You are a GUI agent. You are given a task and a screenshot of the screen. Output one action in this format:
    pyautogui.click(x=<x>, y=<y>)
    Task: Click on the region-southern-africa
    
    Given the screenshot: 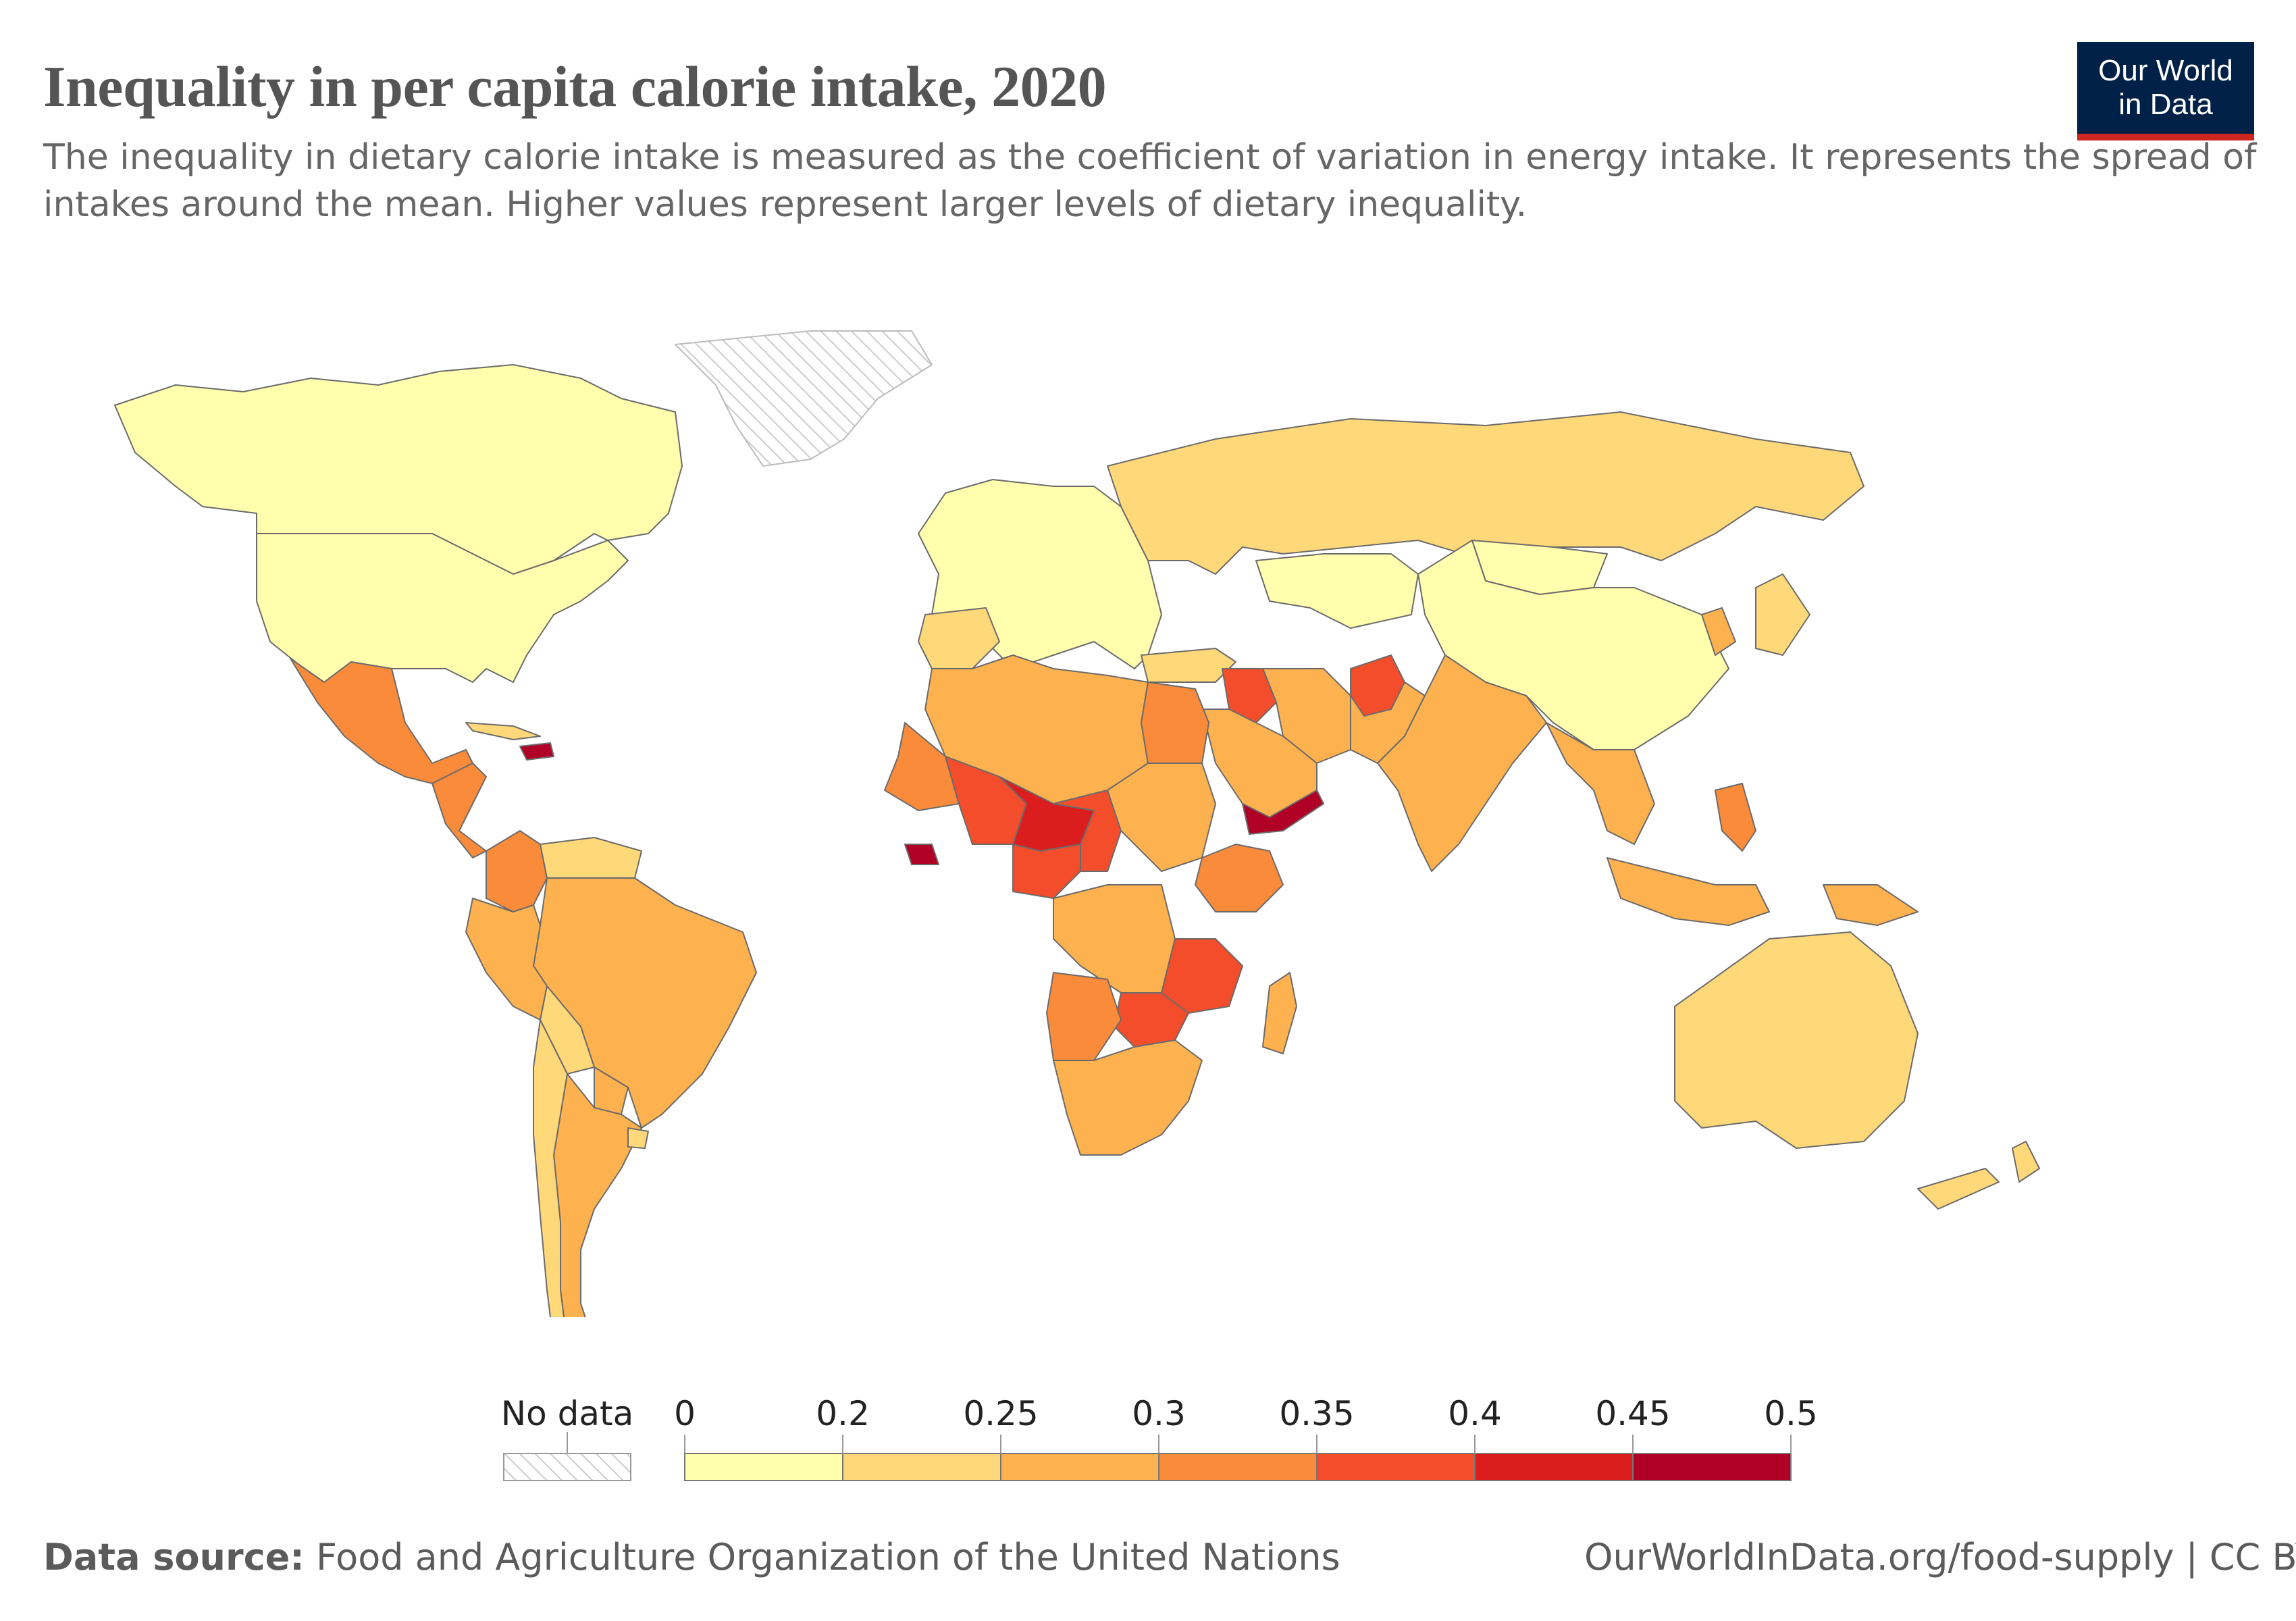 What is the action you would take?
    pyautogui.click(x=1128, y=1097)
    